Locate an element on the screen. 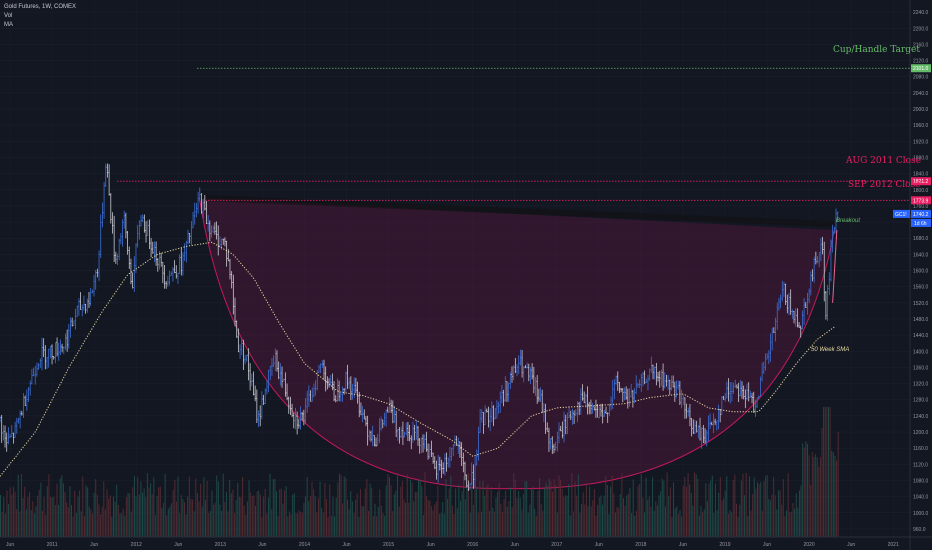 The image size is (932, 550). y-tick-label: 2200.0 is located at coordinates (921, 29).